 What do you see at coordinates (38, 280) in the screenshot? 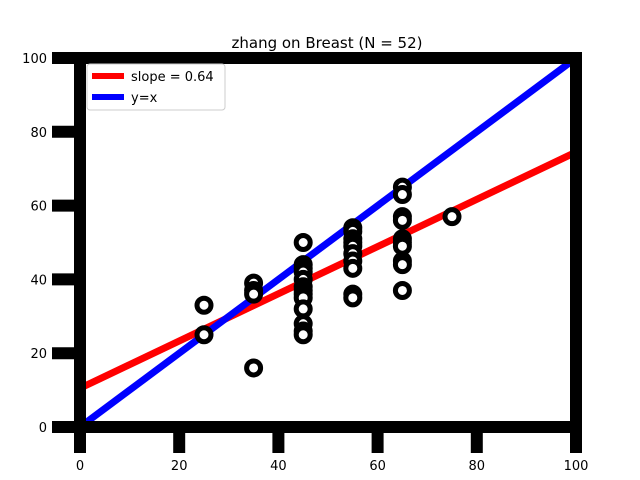
I see `y-tick-label: 40` at bounding box center [38, 280].